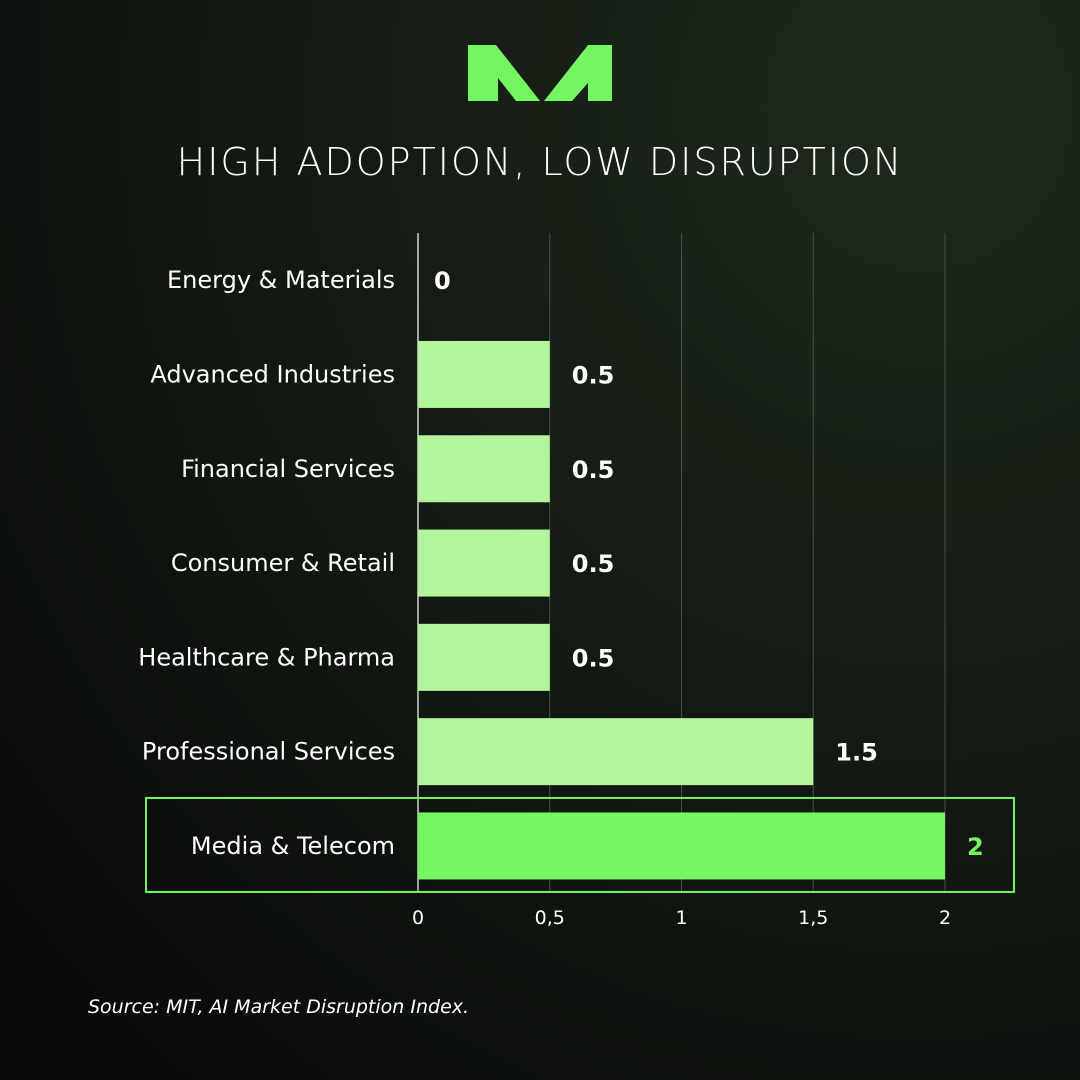 The image size is (1080, 1080). What do you see at coordinates (293, 846) in the screenshot?
I see `category-label: Media & Telecom` at bounding box center [293, 846].